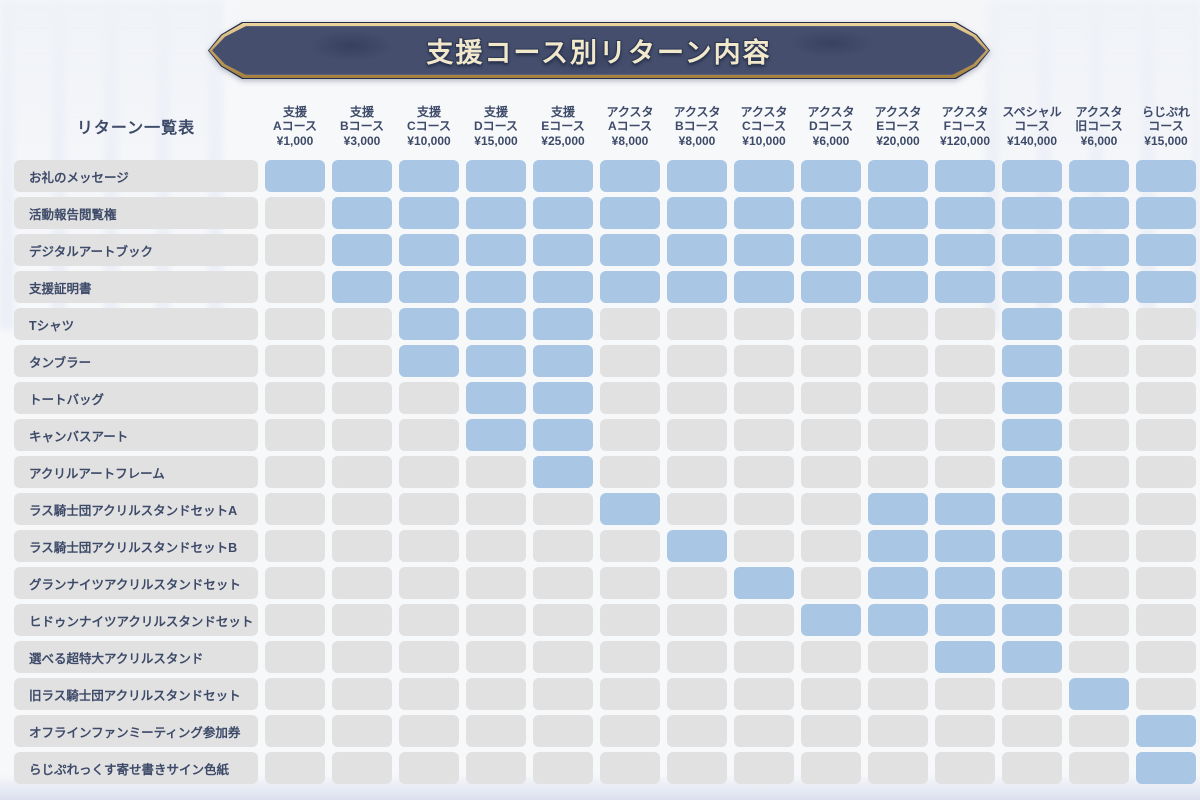  Describe the element at coordinates (831, 123) in the screenshot. I see `column-header-9: アクスタ Dコース ¥6,000` at that location.